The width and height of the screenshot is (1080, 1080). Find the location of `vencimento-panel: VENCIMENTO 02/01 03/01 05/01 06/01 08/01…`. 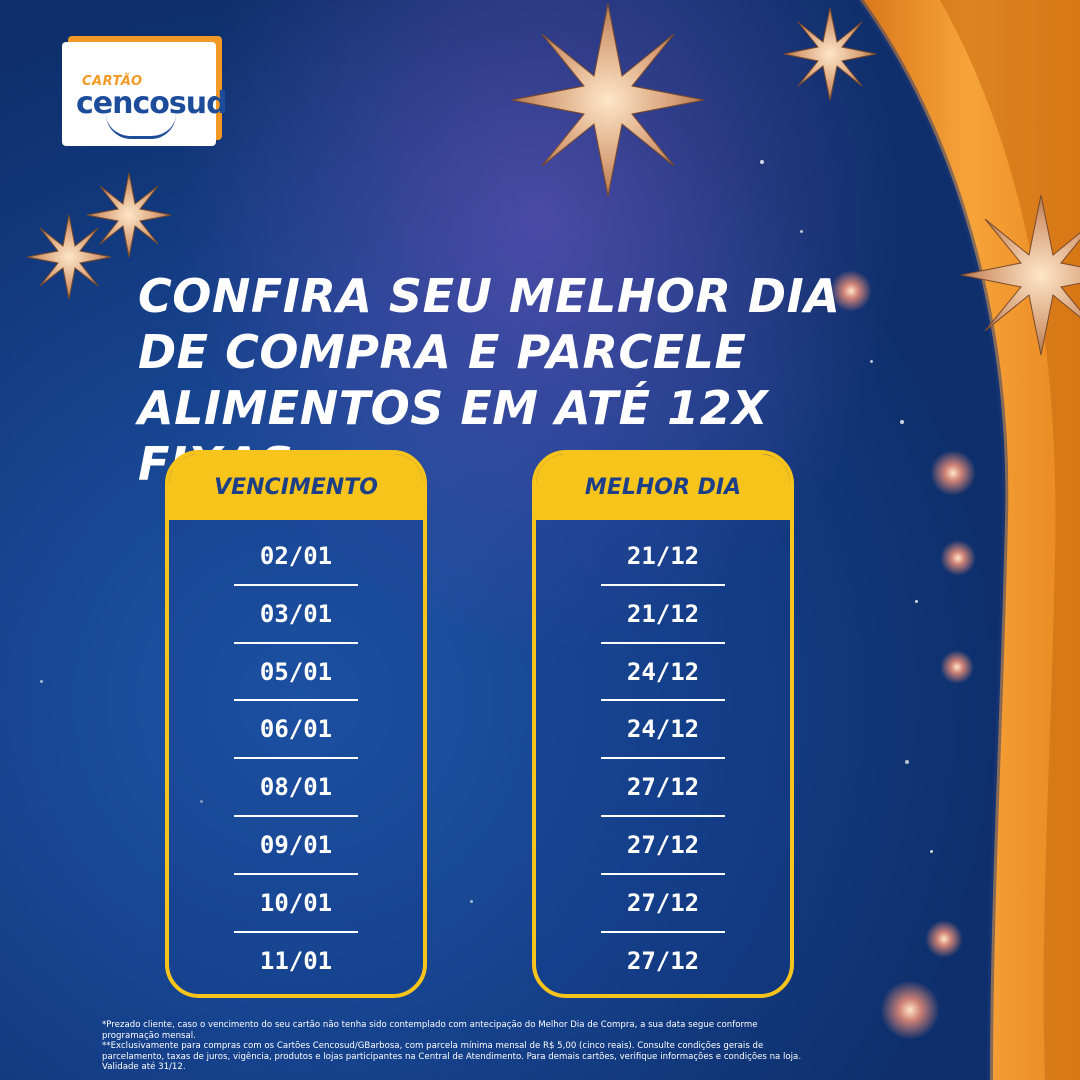

vencimento-panel: VENCIMENTO 02/01 03/01 05/01 06/01 08/01… is located at coordinates (296, 724).